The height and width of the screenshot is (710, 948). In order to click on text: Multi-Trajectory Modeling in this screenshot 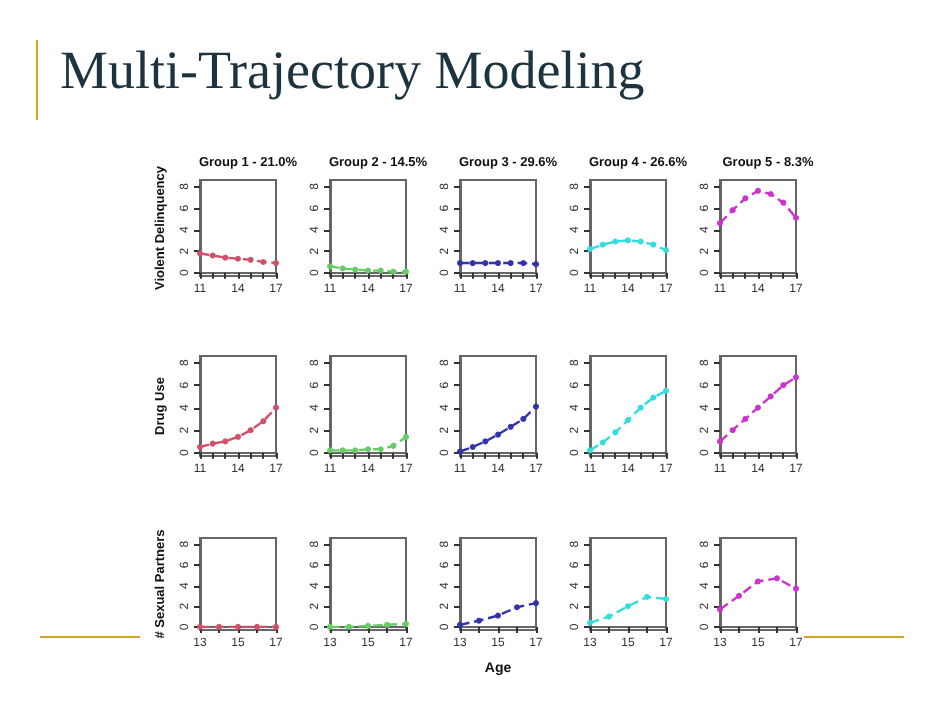, I will do `click(352, 71)`.